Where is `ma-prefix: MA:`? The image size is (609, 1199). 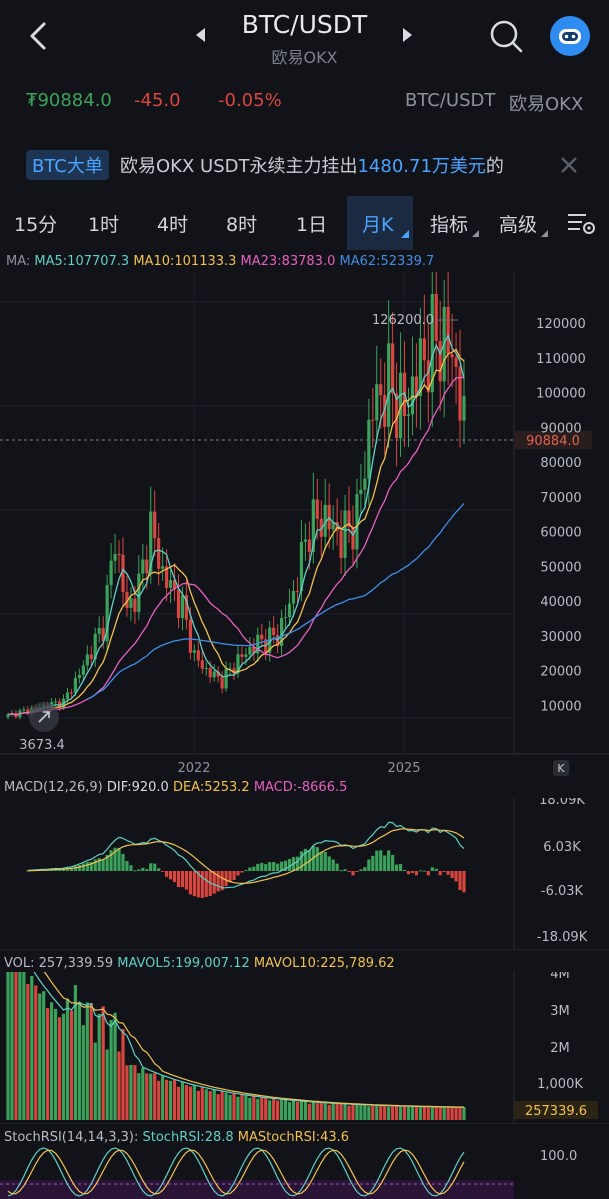 ma-prefix: MA: is located at coordinates (18, 261).